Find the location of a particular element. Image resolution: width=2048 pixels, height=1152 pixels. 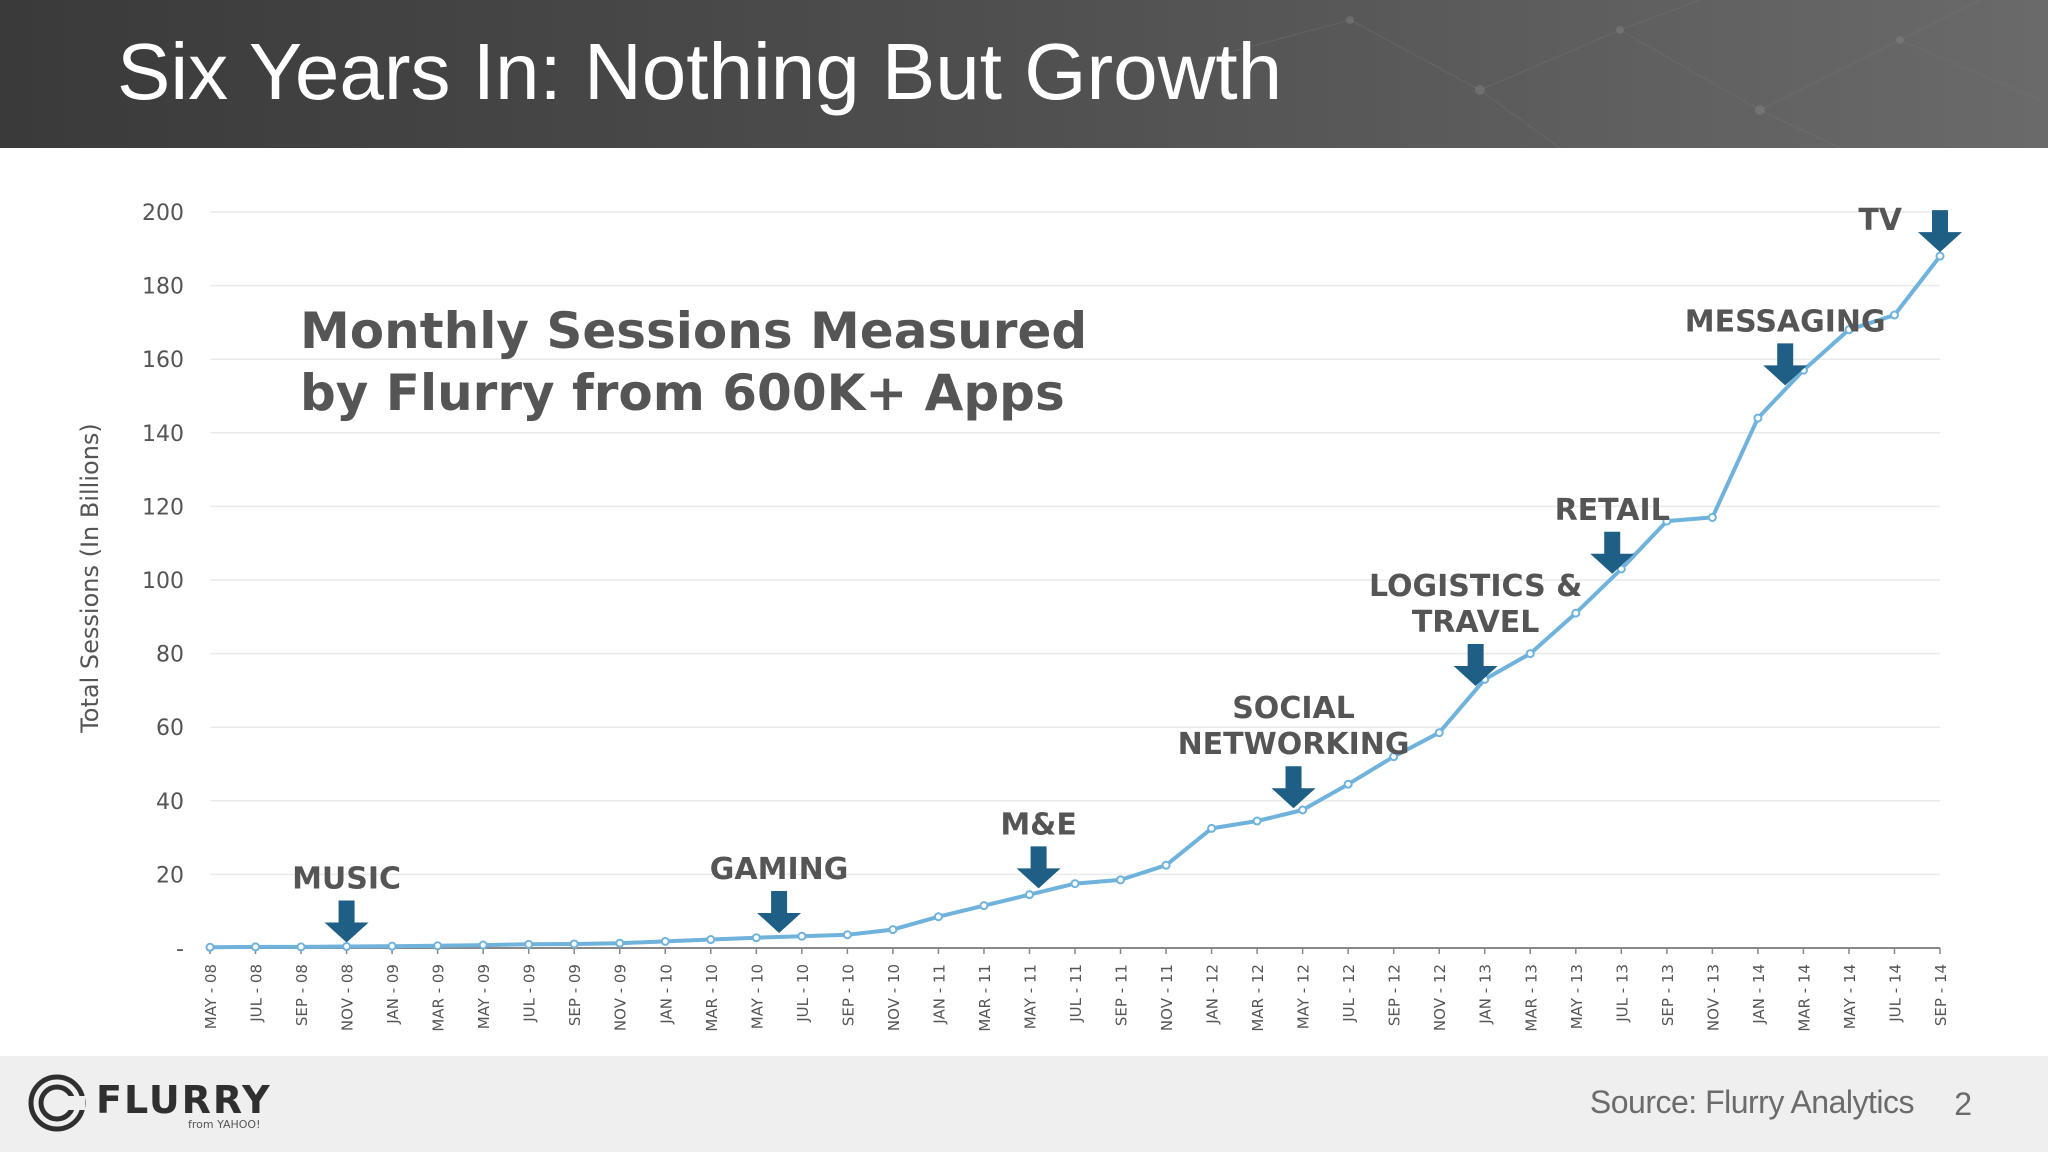

annotation-label: TRAVEL is located at coordinates (1476, 622).